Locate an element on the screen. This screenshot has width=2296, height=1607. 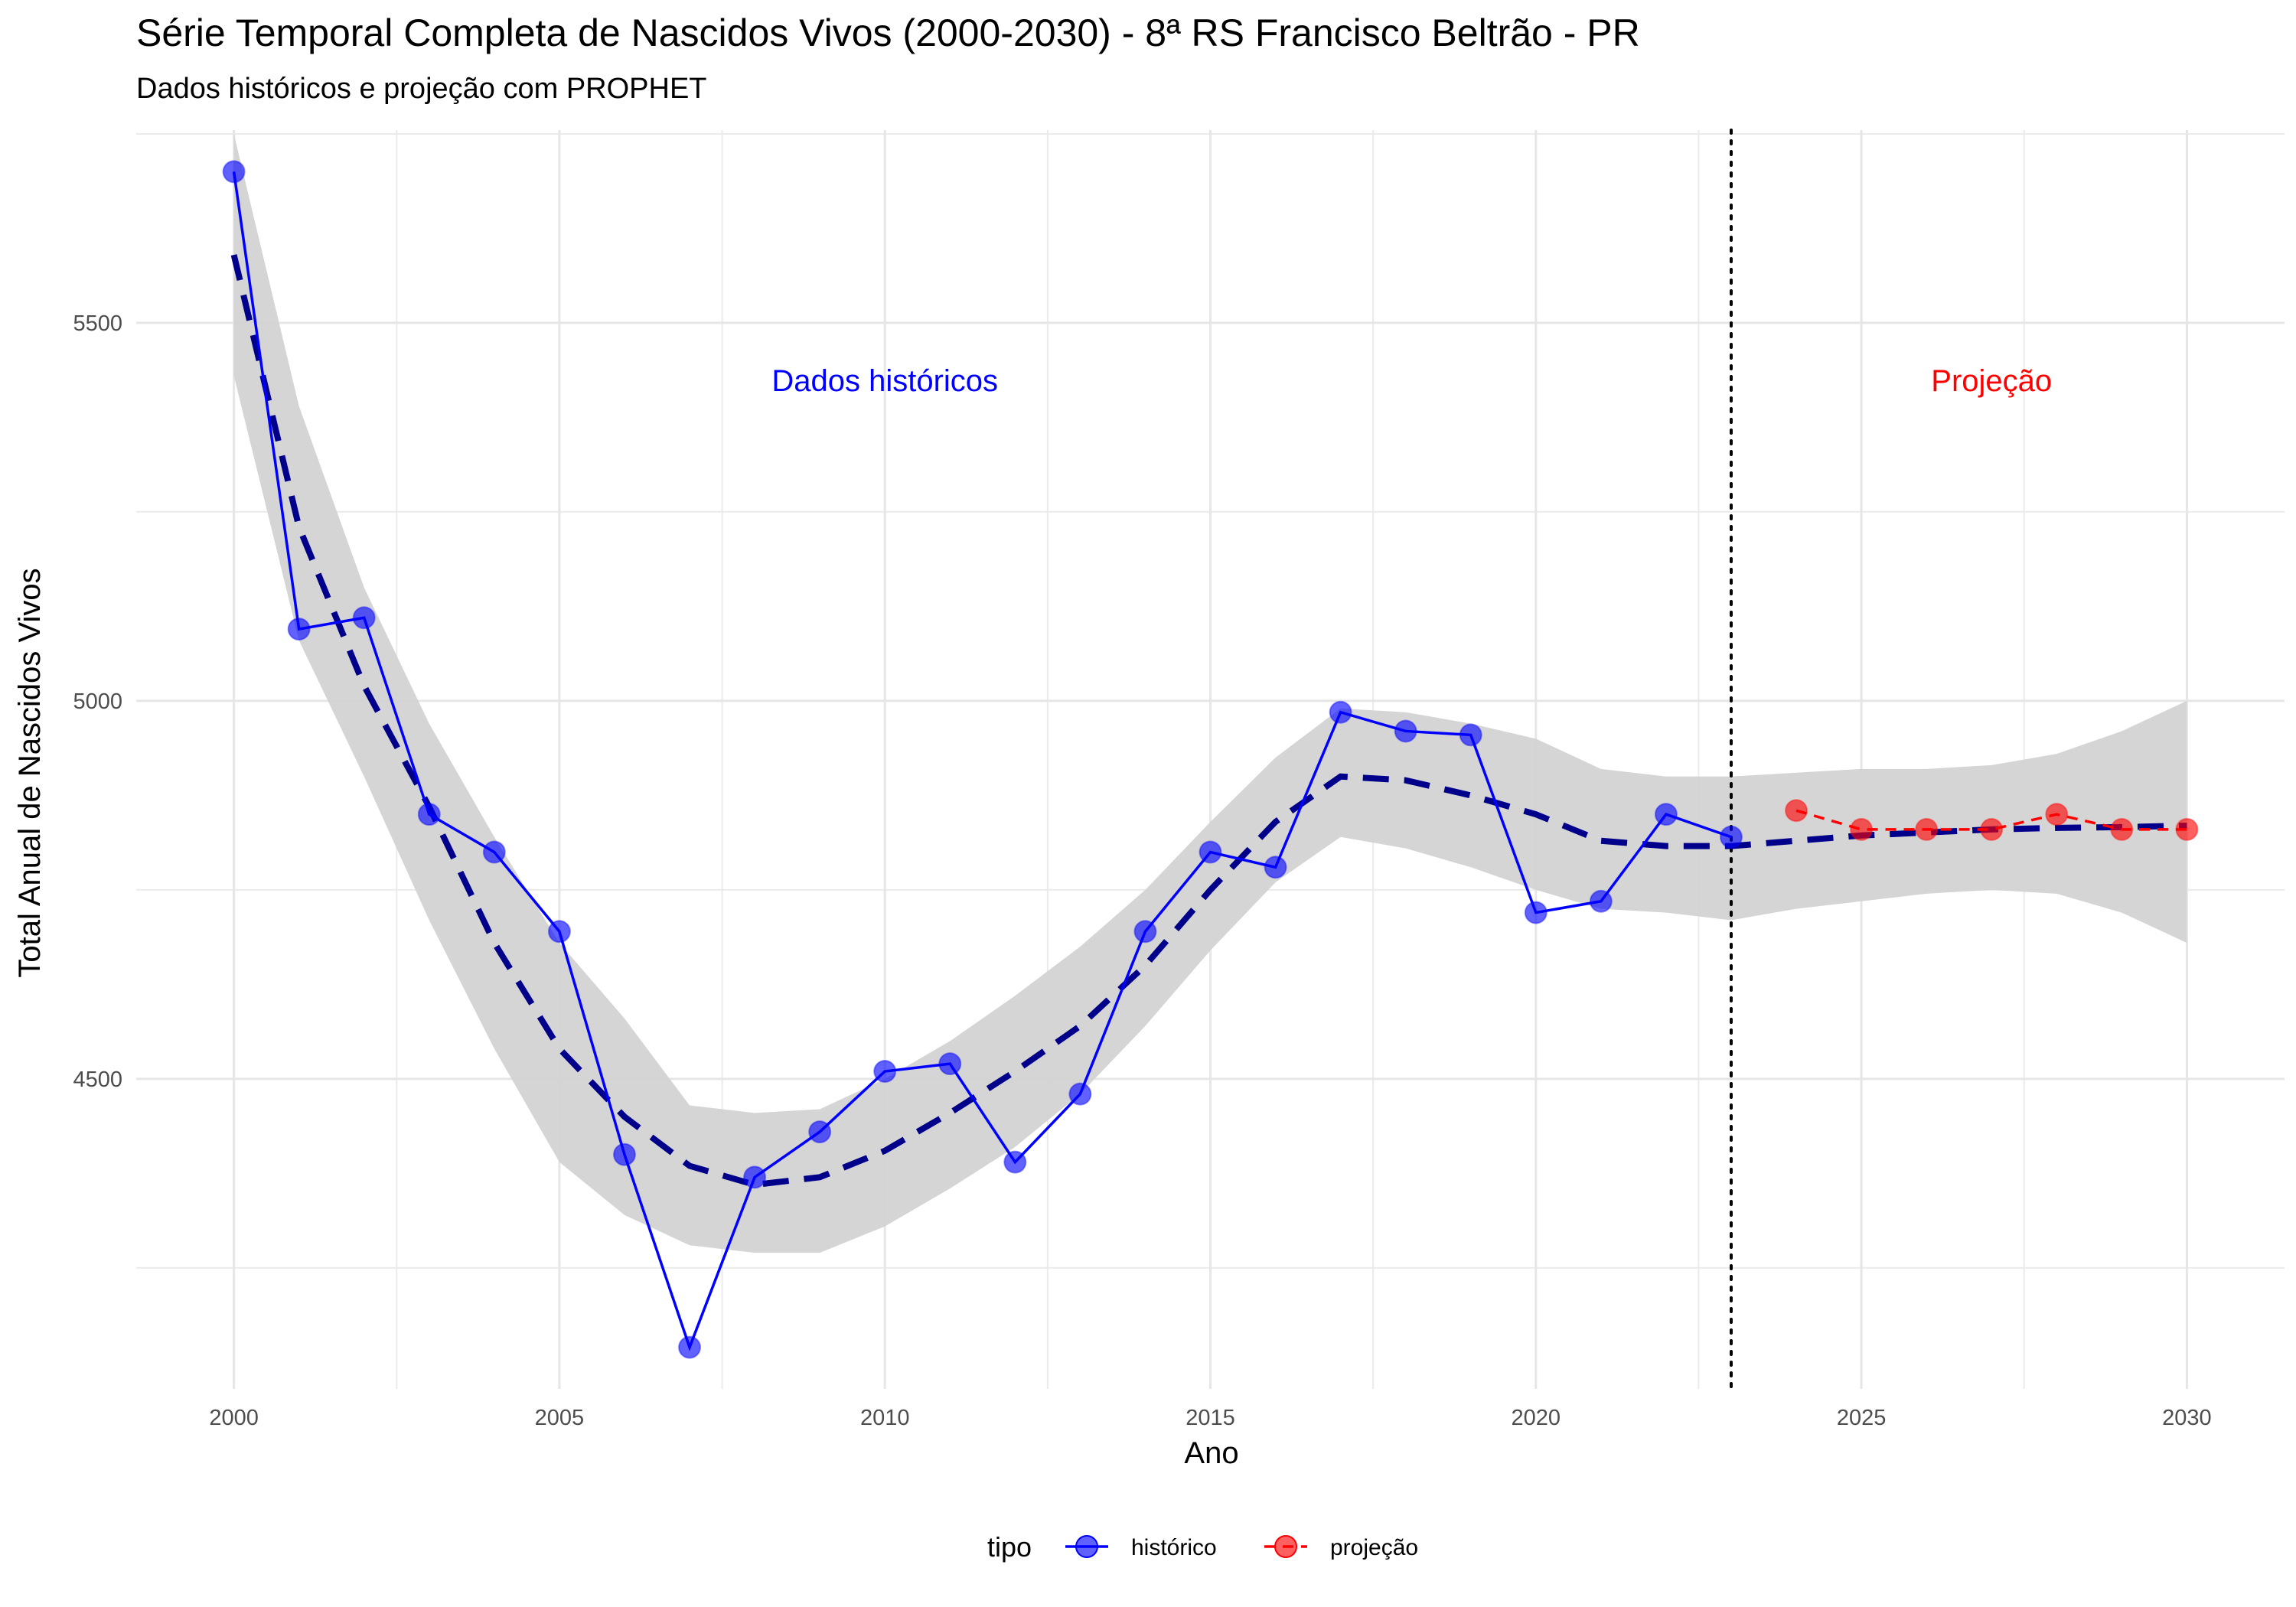
annotation-1: Projeção is located at coordinates (1991, 381).